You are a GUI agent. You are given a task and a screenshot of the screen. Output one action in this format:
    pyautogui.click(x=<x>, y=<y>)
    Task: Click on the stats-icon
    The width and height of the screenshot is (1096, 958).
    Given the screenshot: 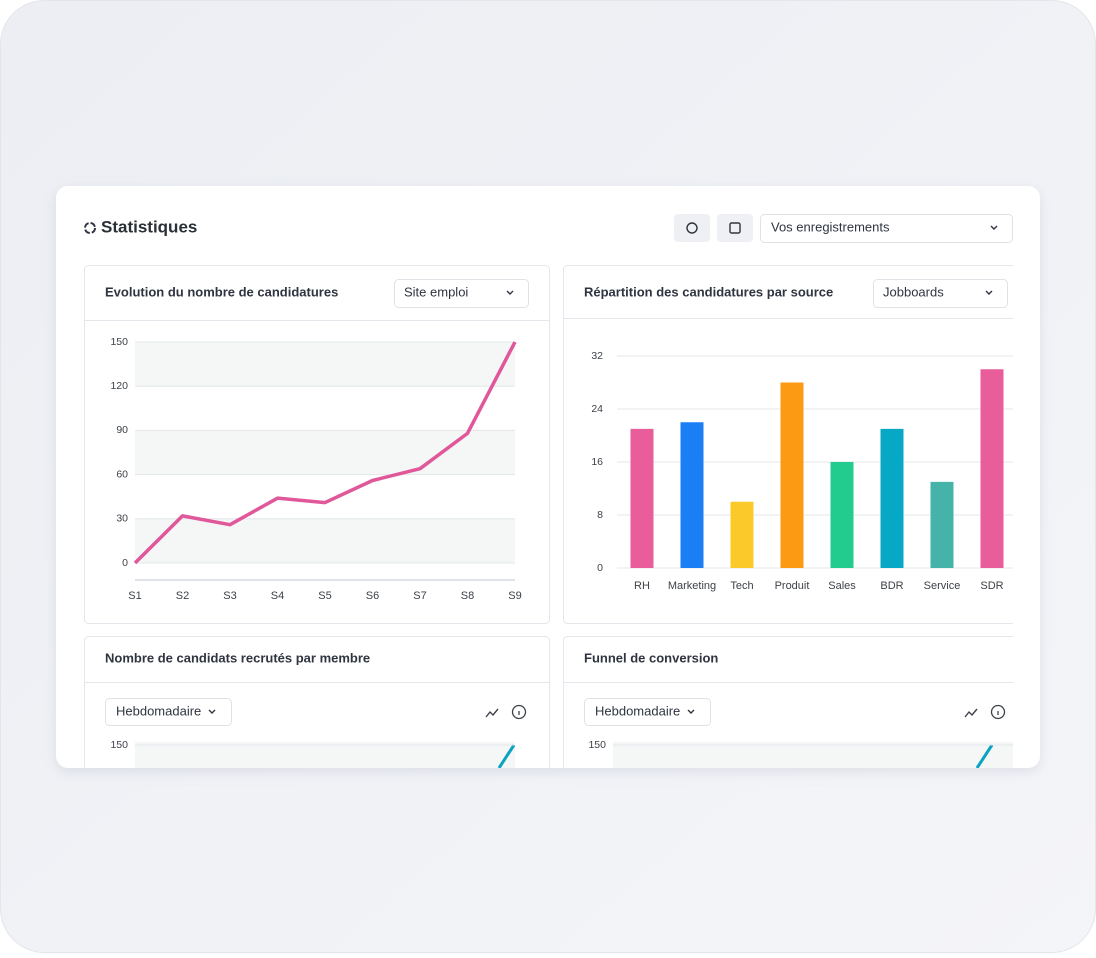 What is the action you would take?
    pyautogui.click(x=90, y=228)
    